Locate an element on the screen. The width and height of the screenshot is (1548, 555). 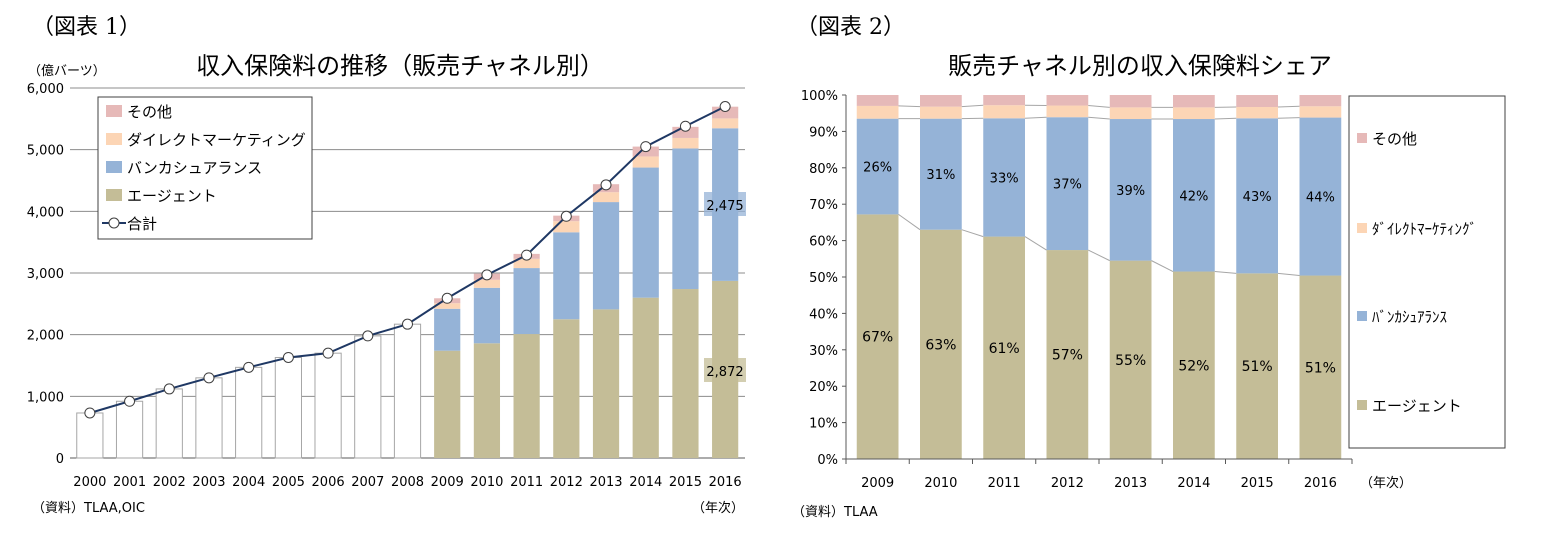
total-bar-2002 is located at coordinates (169, 423).